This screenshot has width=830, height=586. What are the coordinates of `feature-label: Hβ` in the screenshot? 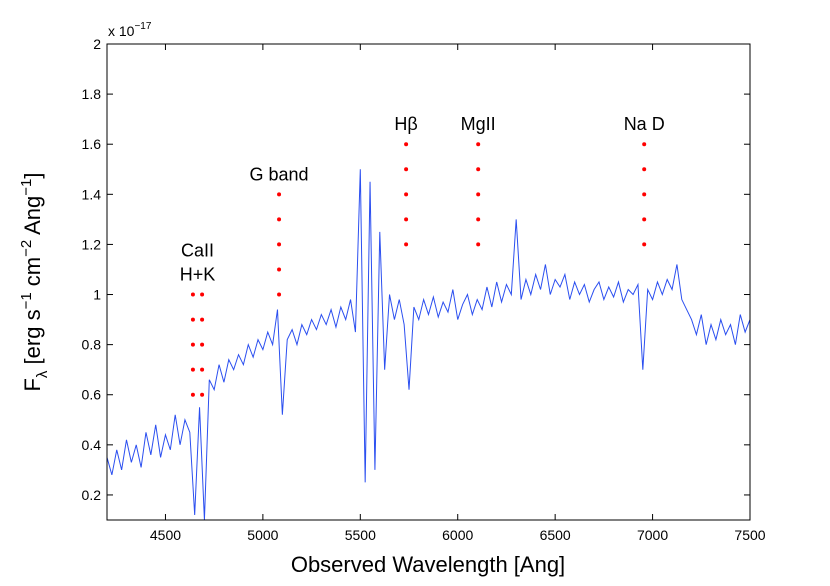 It's located at (405, 124).